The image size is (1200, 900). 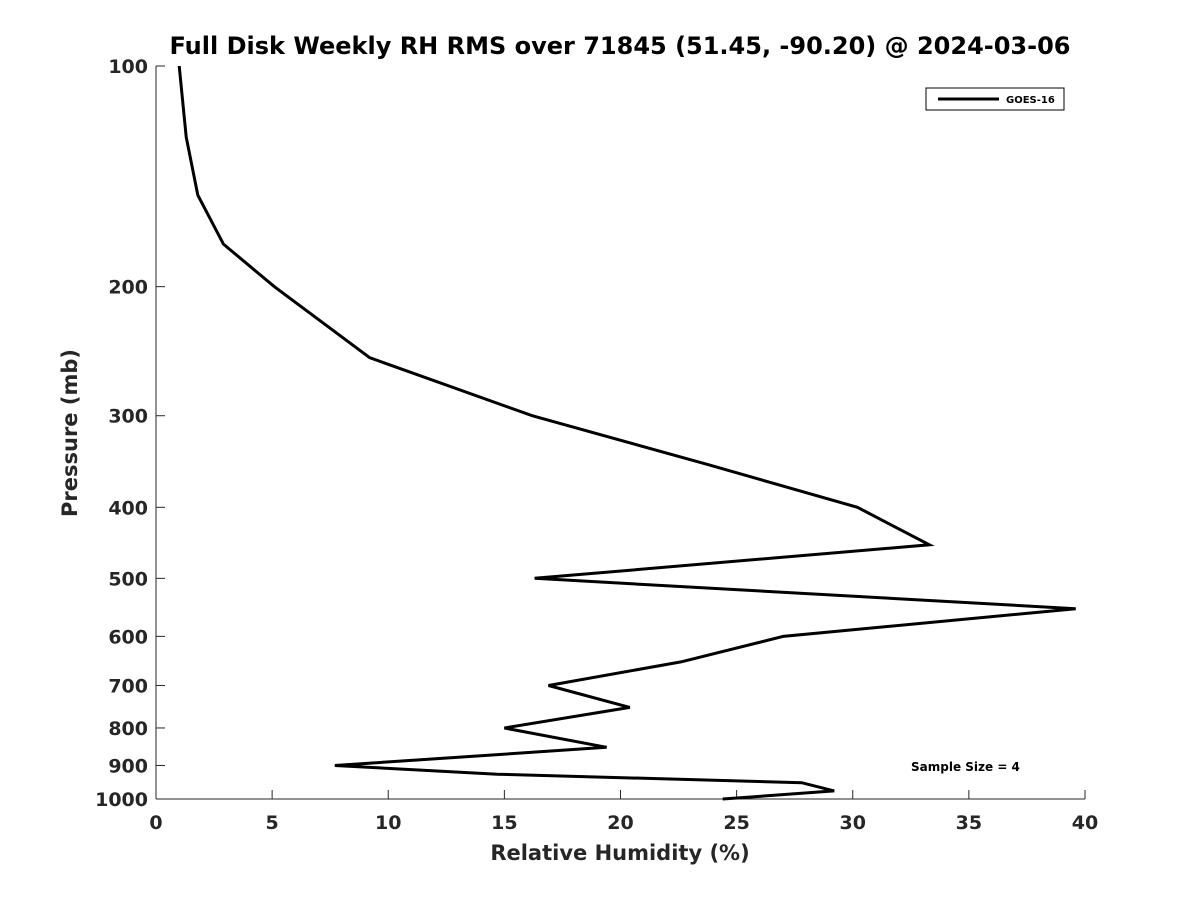 What do you see at coordinates (128, 766) in the screenshot?
I see `y-tick-label: 900` at bounding box center [128, 766].